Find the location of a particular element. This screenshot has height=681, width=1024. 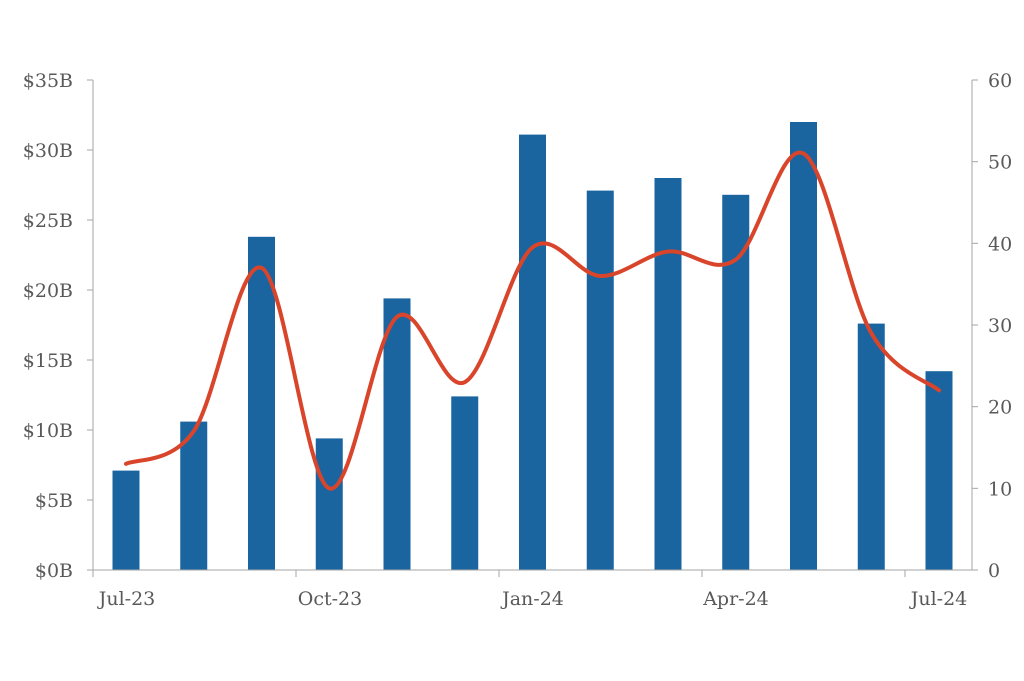

right-tick-label: 20 is located at coordinates (1000, 408).